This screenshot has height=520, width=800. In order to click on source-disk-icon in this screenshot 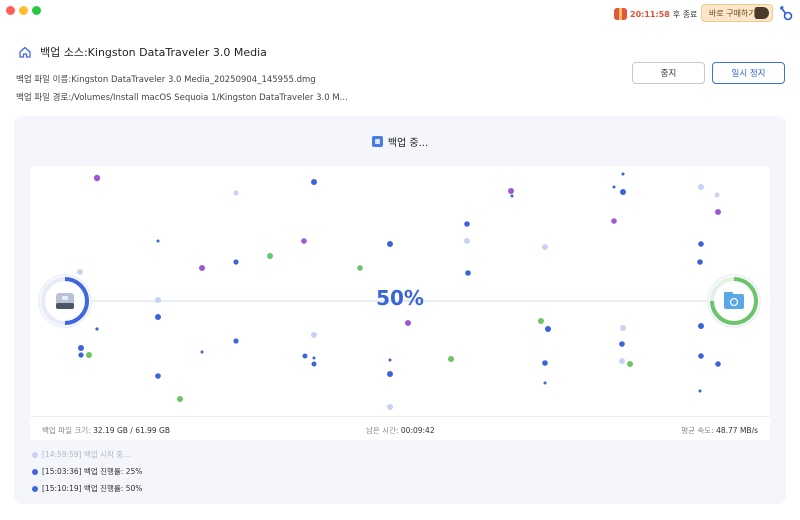, I will do `click(65, 301)`.